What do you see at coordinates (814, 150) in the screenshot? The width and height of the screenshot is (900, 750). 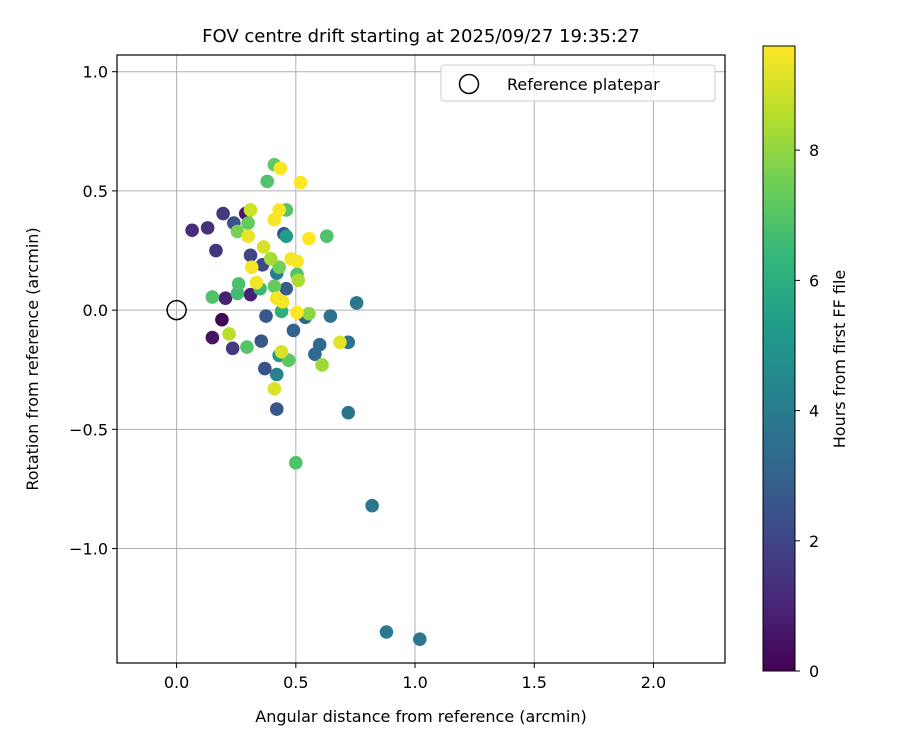 I see `colorbar-tick-label: 8` at bounding box center [814, 150].